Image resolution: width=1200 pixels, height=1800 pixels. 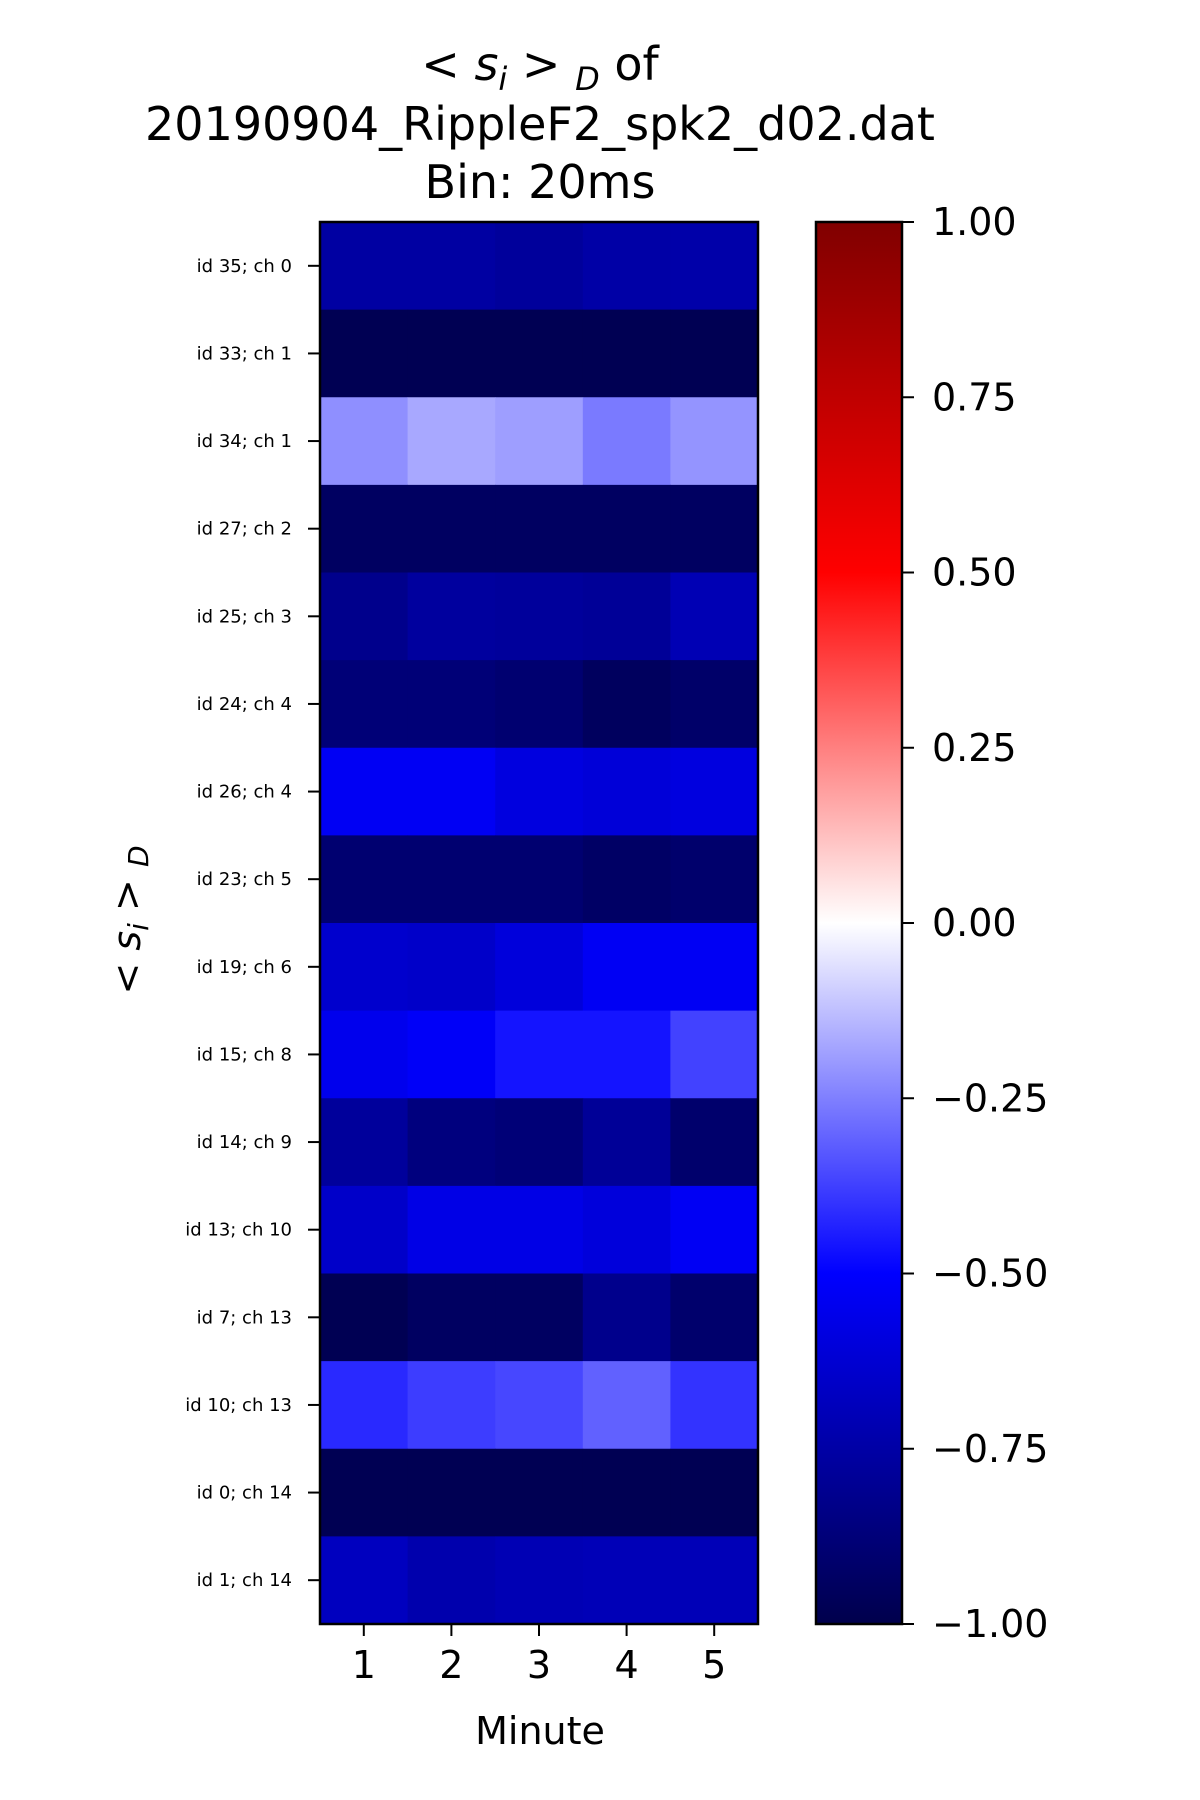 What do you see at coordinates (238, 1405) in the screenshot?
I see `y-tick-label: id 10; ch 13` at bounding box center [238, 1405].